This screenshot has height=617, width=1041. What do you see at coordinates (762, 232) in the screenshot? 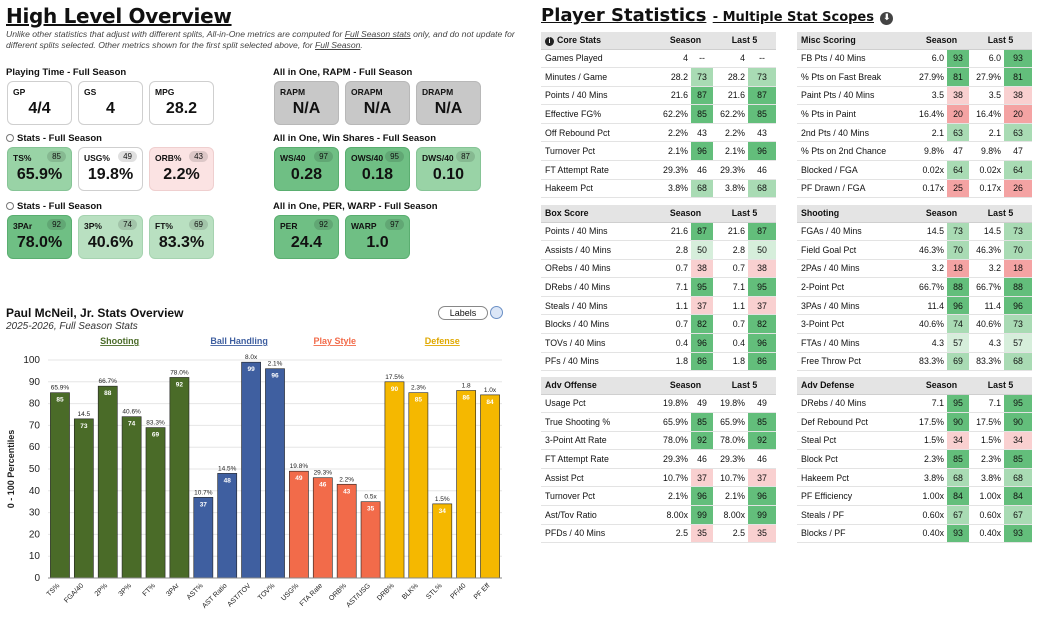
I see `last5-percentile: 87` at bounding box center [762, 232].